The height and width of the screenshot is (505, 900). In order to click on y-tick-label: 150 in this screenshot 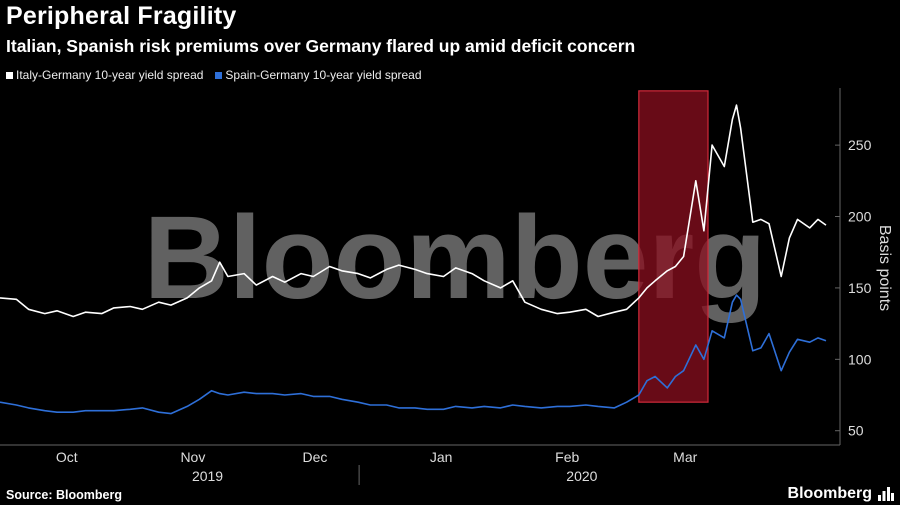, I will do `click(860, 288)`.